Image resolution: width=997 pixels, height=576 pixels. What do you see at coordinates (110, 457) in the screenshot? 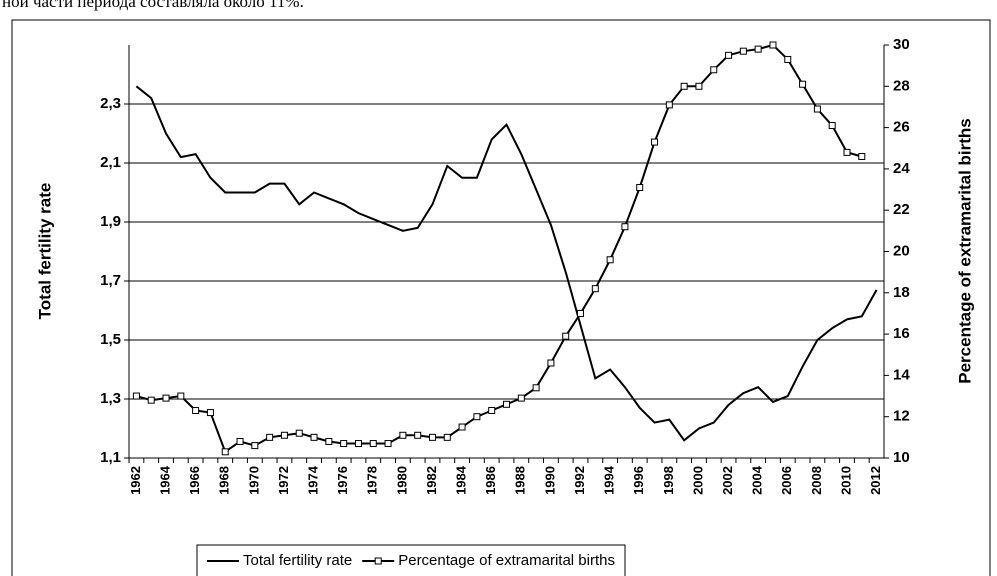
I see `y-tick-label: 1,1` at bounding box center [110, 457].